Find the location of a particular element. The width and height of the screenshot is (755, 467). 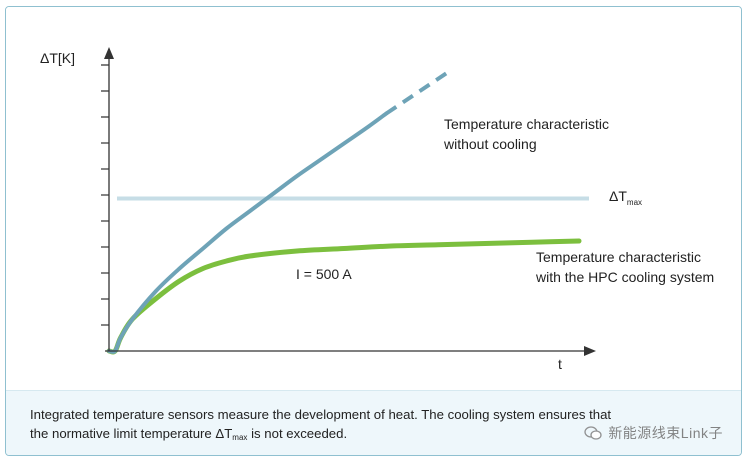

x-axis-arrow is located at coordinates (590, 351).